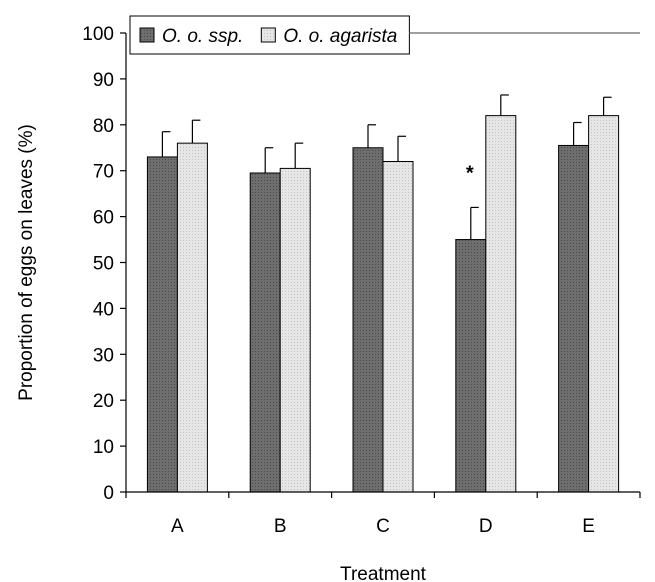 The height and width of the screenshot is (582, 655). What do you see at coordinates (103, 80) in the screenshot?
I see `y-tick-label: 90` at bounding box center [103, 80].